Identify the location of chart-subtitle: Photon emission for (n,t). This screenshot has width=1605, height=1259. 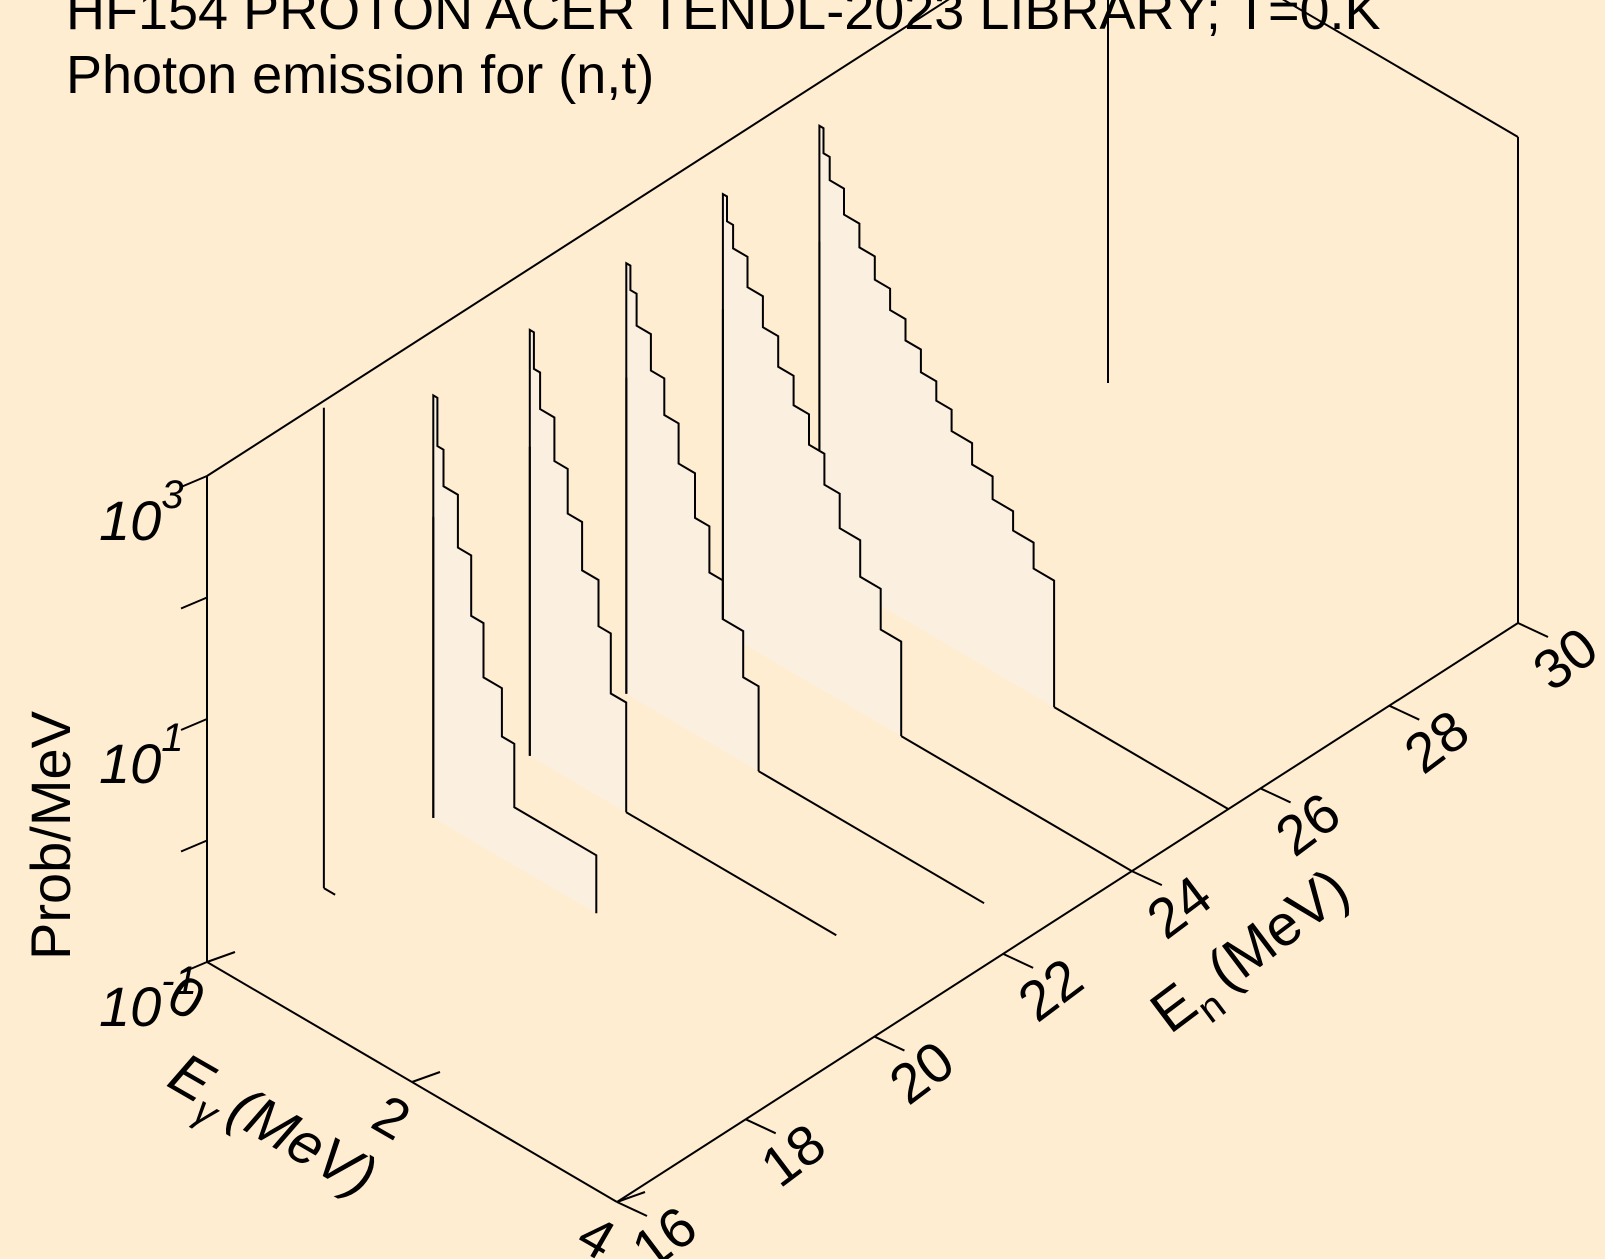
(360, 75).